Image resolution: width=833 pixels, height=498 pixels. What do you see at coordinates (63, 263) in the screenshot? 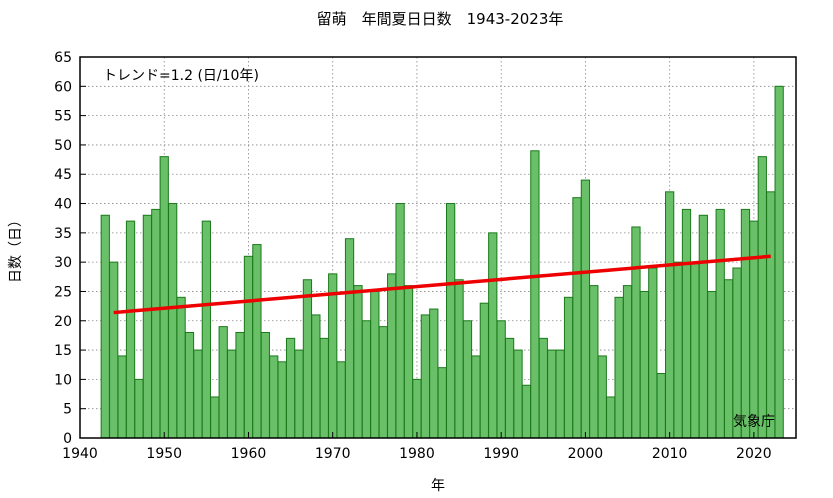
I see `y-tick-label: 30` at bounding box center [63, 263].